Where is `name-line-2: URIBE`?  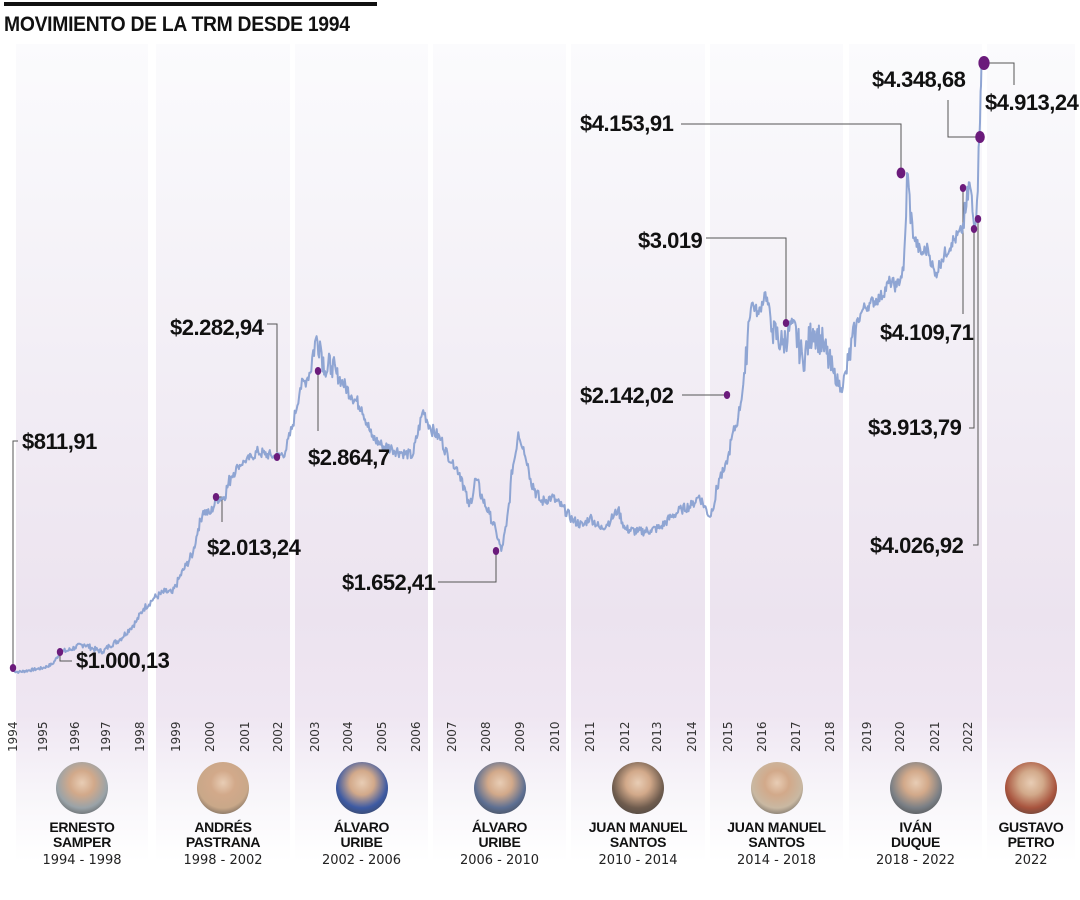 name-line-2: URIBE is located at coordinates (499, 842).